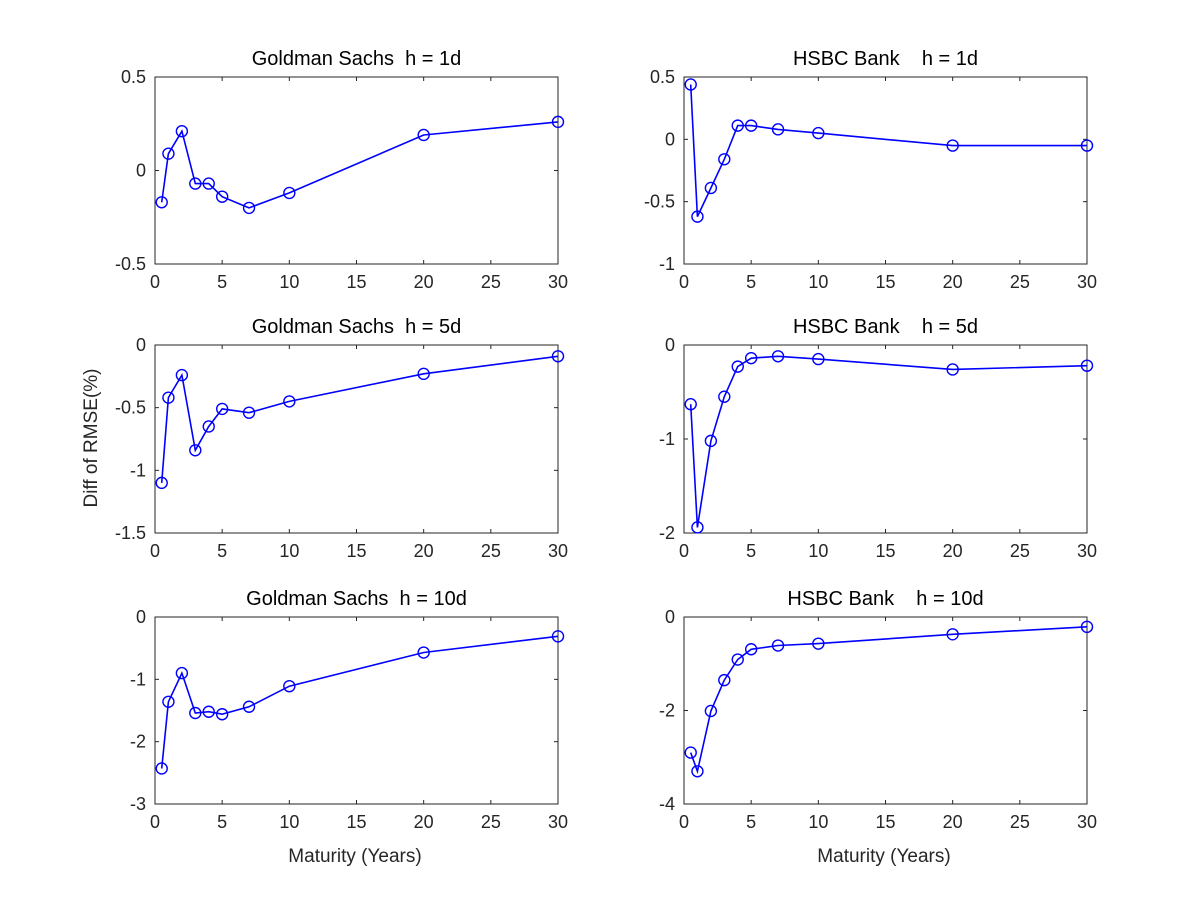 Image resolution: width=1200 pixels, height=900 pixels. I want to click on subplot-6: 0 5 10 15 20 25 30 -4 -2 0 HSBC Bank h = 10d, so click(878, 710).